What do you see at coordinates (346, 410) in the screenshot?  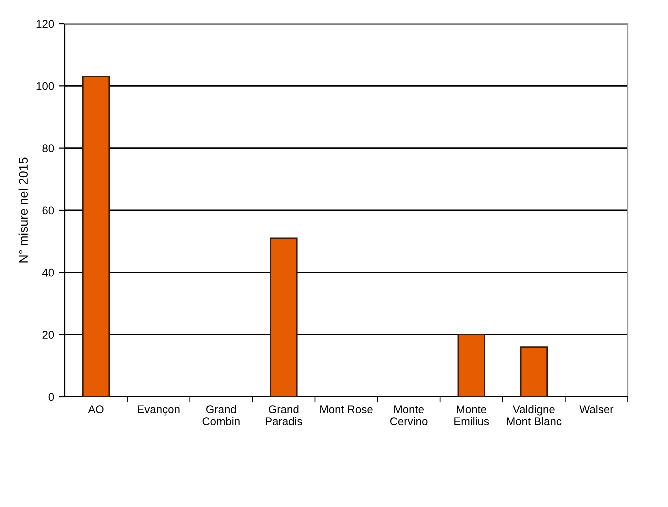 I see `x-tick-label: Mont Rose` at bounding box center [346, 410].